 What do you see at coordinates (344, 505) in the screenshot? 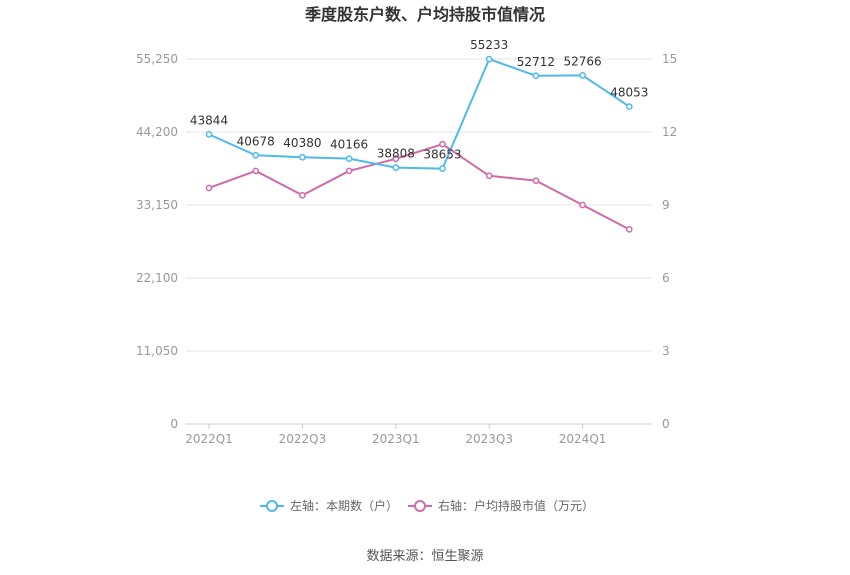
I see `legend-label: 左轴：本期数（户）` at bounding box center [344, 505].